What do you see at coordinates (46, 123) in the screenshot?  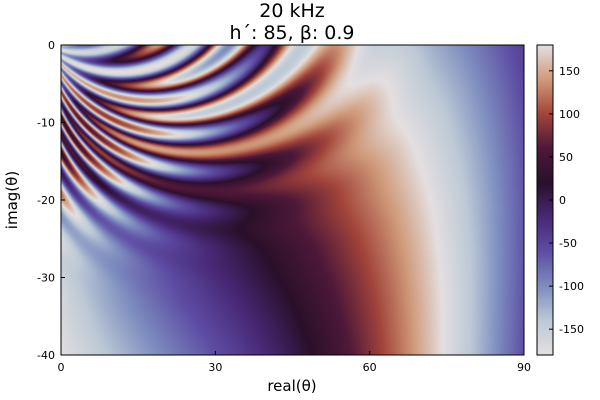 I see `y-tick-label: -10` at bounding box center [46, 123].